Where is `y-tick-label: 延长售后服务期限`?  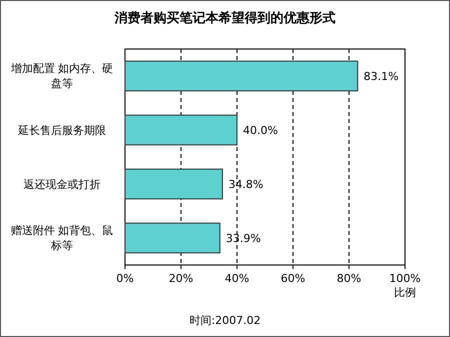
y-tick-label: 延长售后服务期限 is located at coordinates (62, 130).